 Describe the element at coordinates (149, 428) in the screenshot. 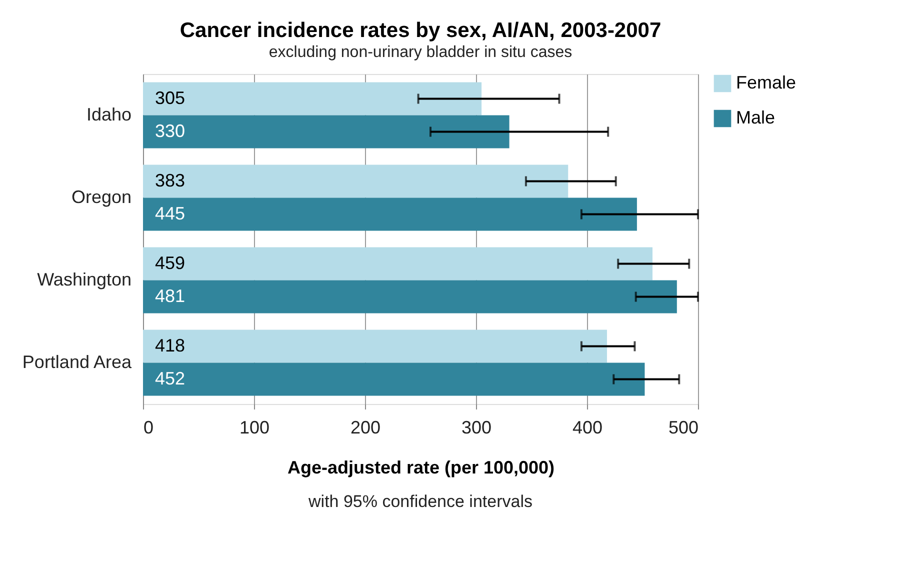

I see `x-tick-label: 0` at that location.